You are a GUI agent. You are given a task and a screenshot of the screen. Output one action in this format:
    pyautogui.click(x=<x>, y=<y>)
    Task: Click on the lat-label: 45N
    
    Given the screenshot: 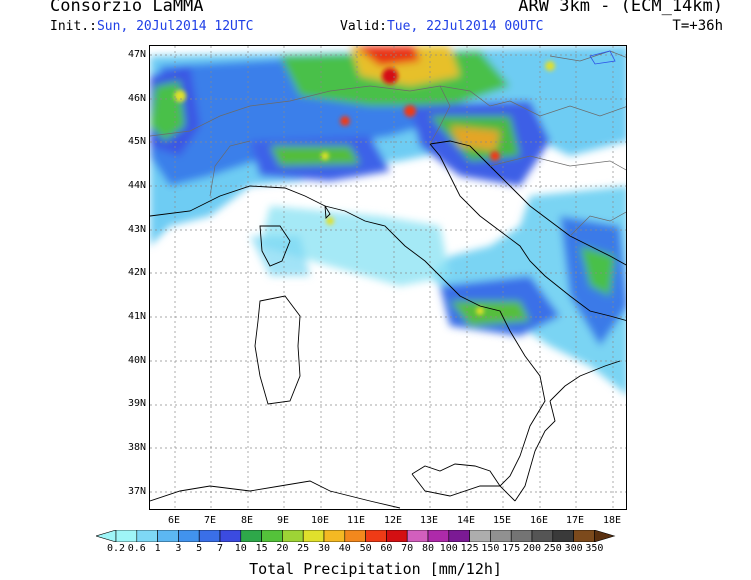 What is the action you would take?
    pyautogui.click(x=136, y=141)
    